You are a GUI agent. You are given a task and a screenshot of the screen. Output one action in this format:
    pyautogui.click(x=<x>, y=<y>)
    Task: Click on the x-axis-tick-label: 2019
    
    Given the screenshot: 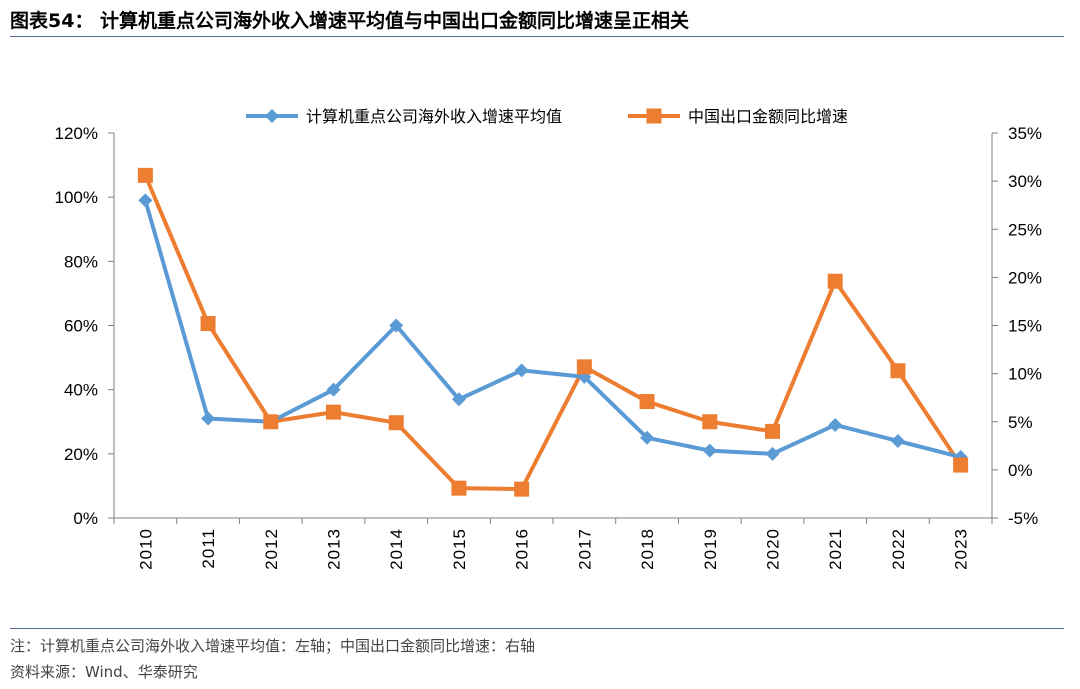 What is the action you would take?
    pyautogui.click(x=710, y=549)
    